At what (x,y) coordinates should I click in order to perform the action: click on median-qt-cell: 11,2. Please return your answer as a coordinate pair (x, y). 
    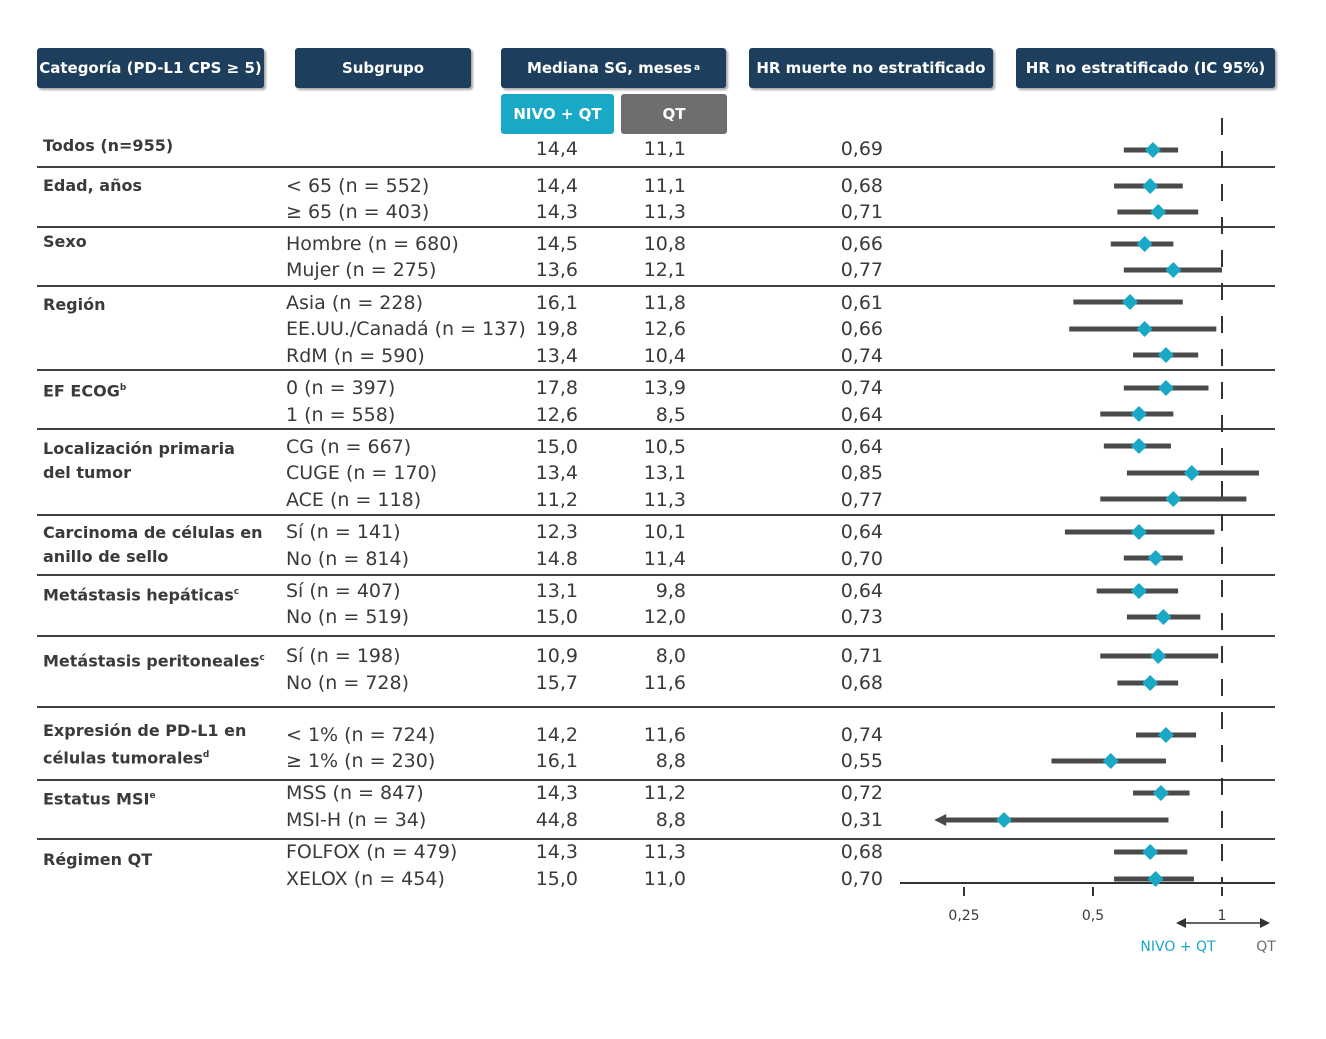
    Looking at the image, I should click on (664, 793).